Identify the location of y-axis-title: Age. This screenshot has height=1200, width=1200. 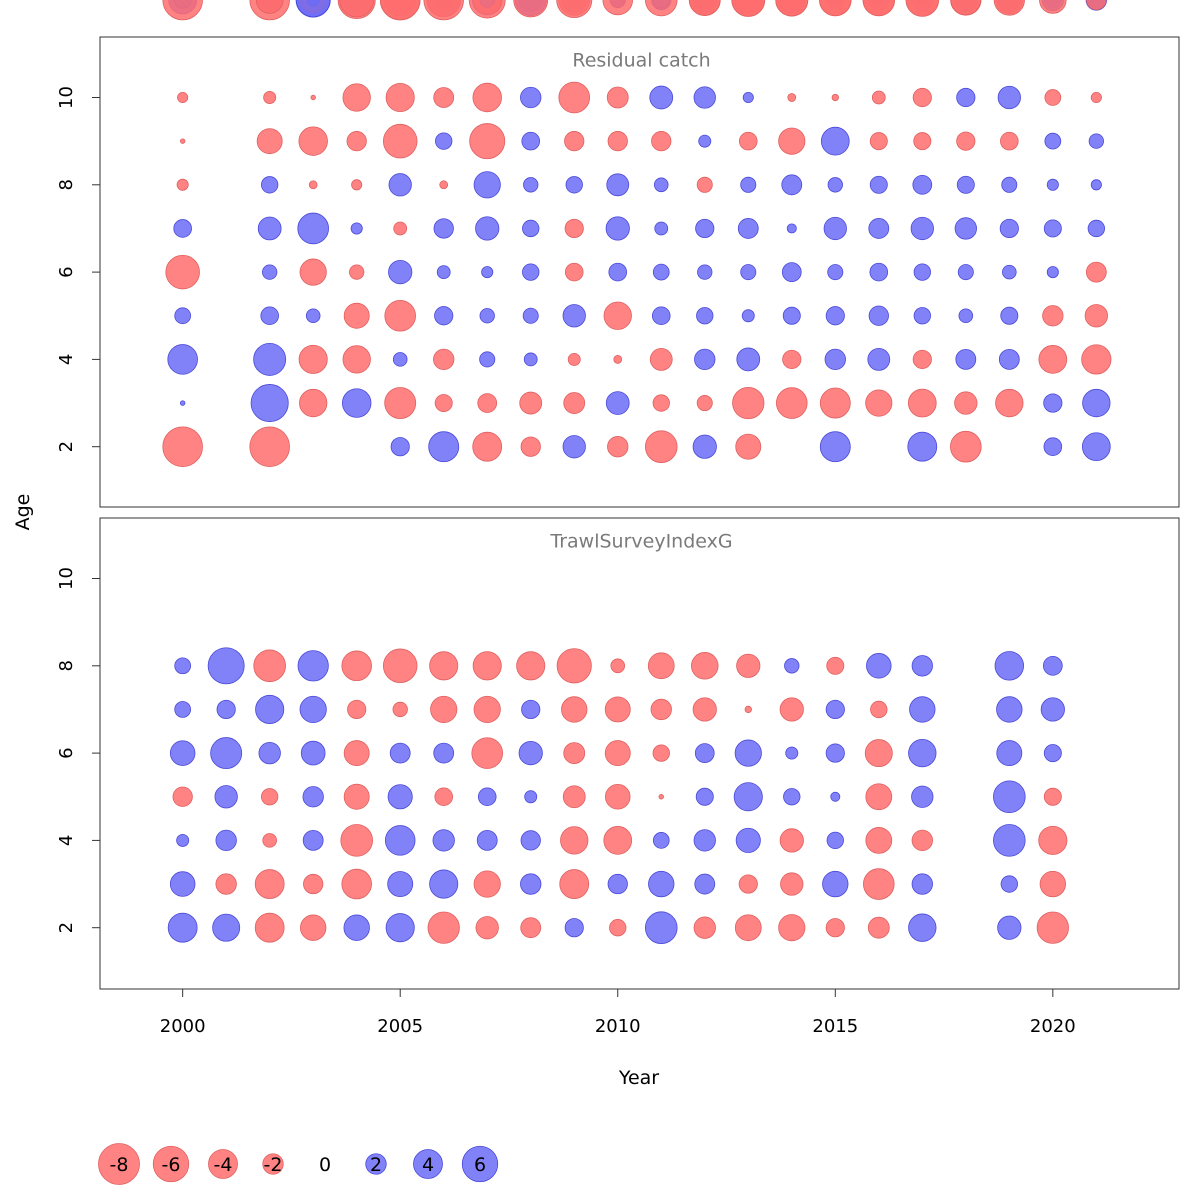
(23, 512).